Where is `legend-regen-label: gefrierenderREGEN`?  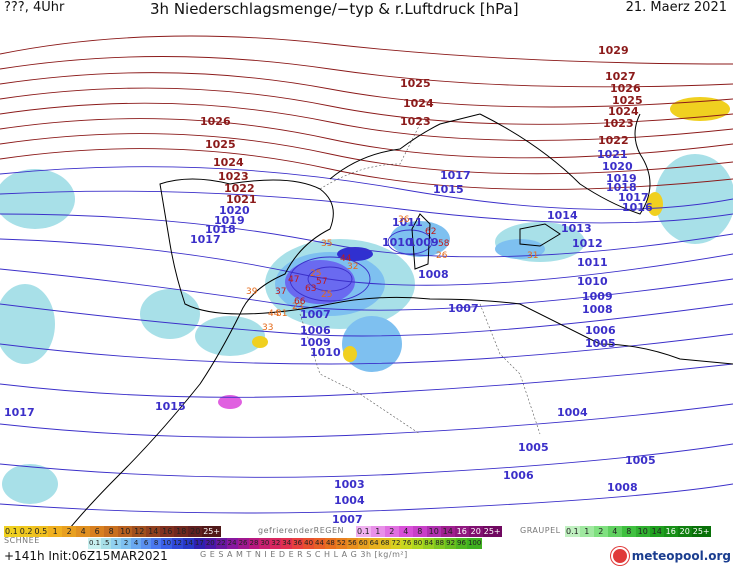
legend-regen-label: gefrierenderREGEN is located at coordinates (301, 530).